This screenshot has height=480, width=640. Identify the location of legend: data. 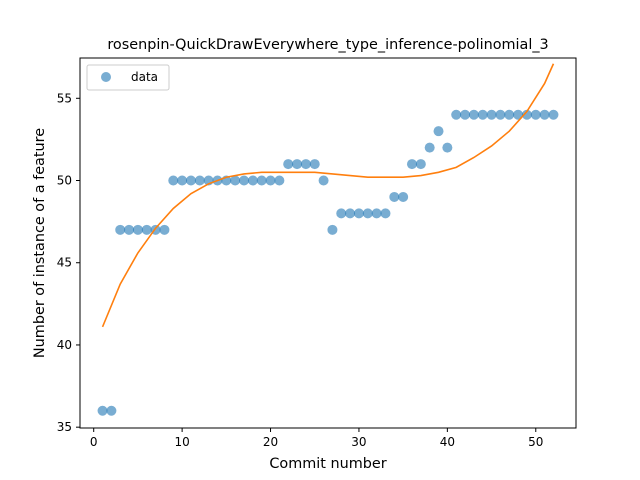
(128, 77).